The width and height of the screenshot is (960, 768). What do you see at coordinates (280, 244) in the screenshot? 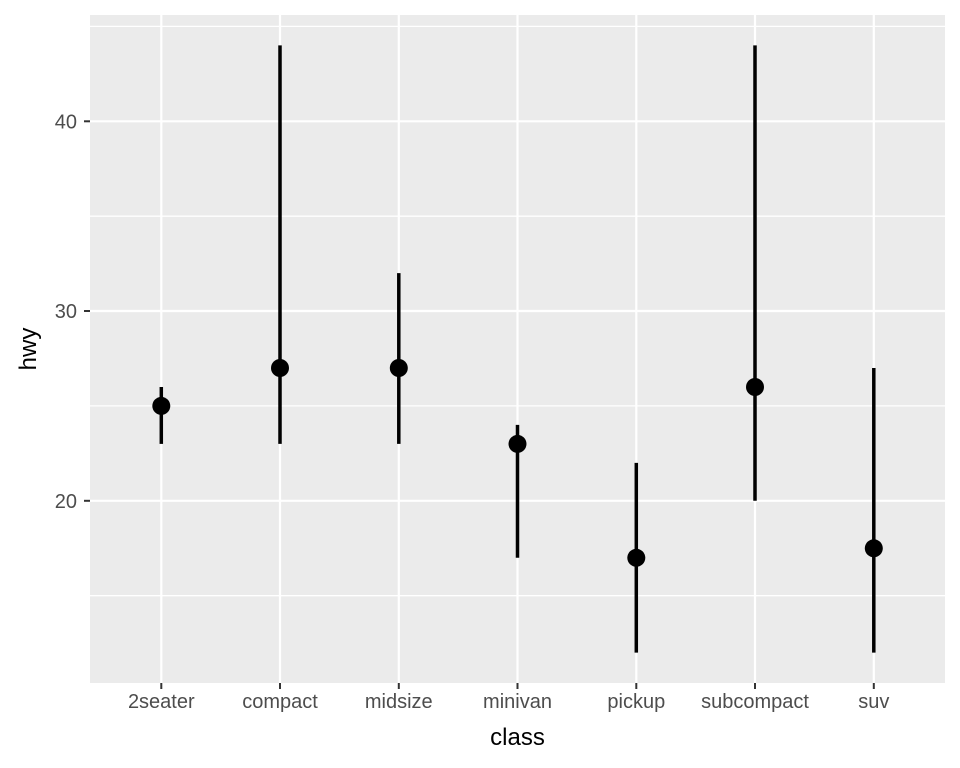
I see `pointrange-compact` at bounding box center [280, 244].